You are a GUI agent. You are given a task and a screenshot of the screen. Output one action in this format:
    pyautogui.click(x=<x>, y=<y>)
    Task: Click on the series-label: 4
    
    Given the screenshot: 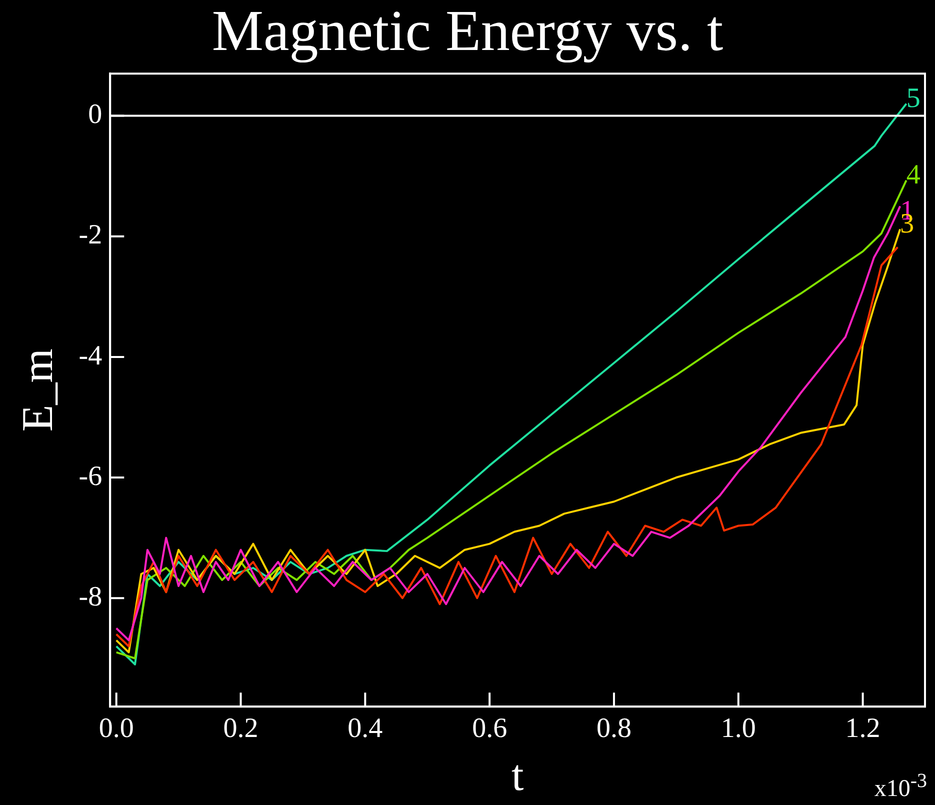 What is the action you would take?
    pyautogui.click(x=913, y=175)
    